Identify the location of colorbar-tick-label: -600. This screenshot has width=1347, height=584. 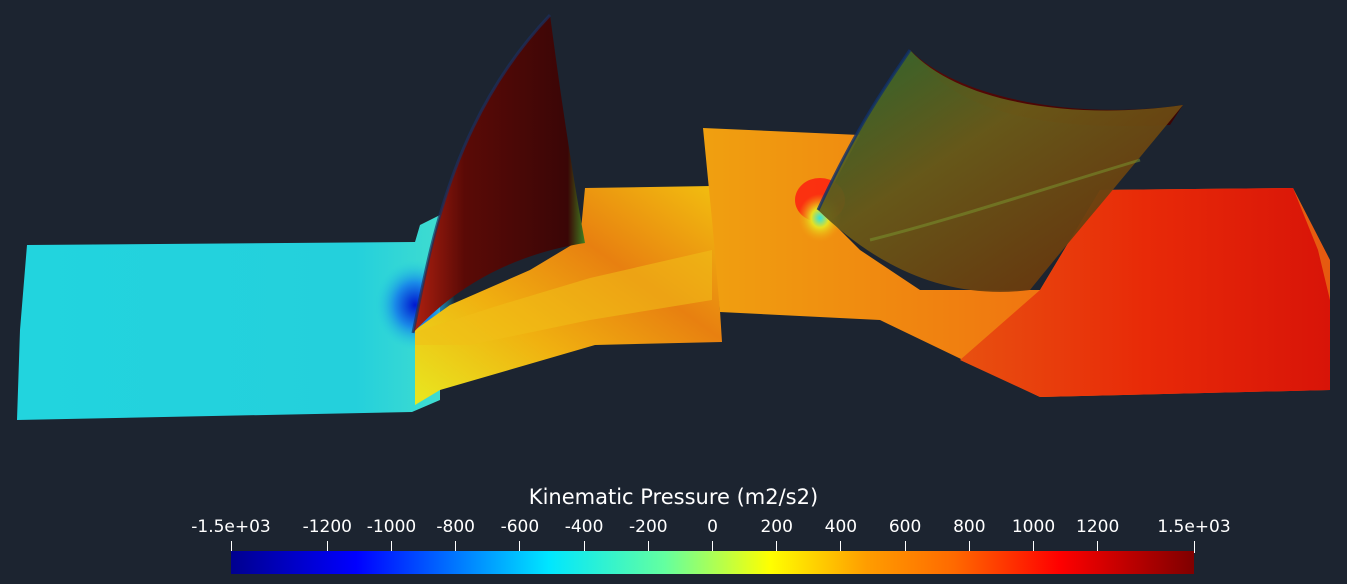
(520, 527).